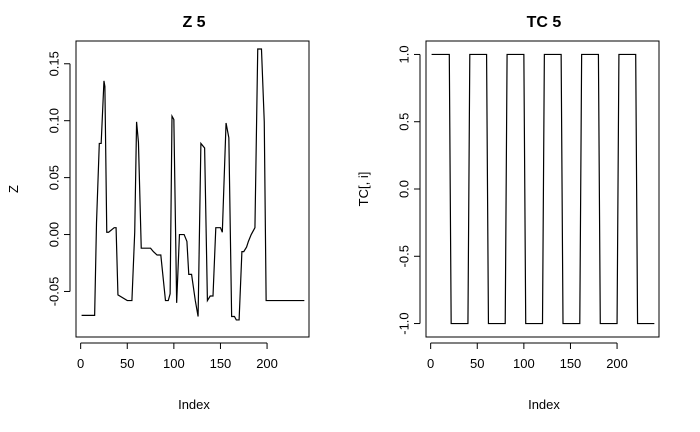 The width and height of the screenshot is (700, 432). I want to click on y-tick-label: -0.5, so click(404, 256).